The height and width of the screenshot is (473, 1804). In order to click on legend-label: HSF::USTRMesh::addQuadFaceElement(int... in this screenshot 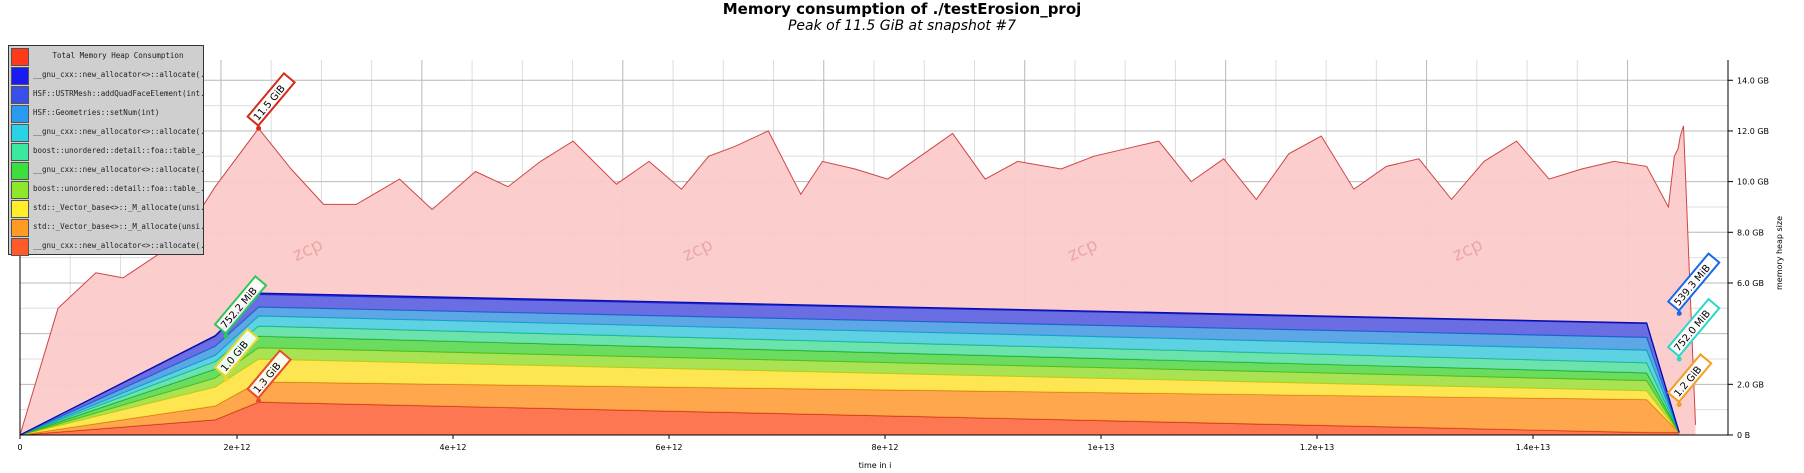, I will do `click(118, 93)`.